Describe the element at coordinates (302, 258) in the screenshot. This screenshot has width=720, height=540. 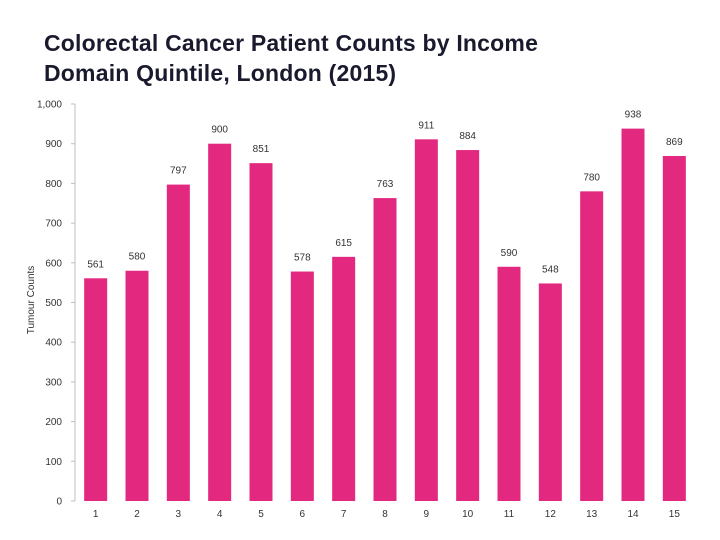
I see `data-label: 578` at that location.